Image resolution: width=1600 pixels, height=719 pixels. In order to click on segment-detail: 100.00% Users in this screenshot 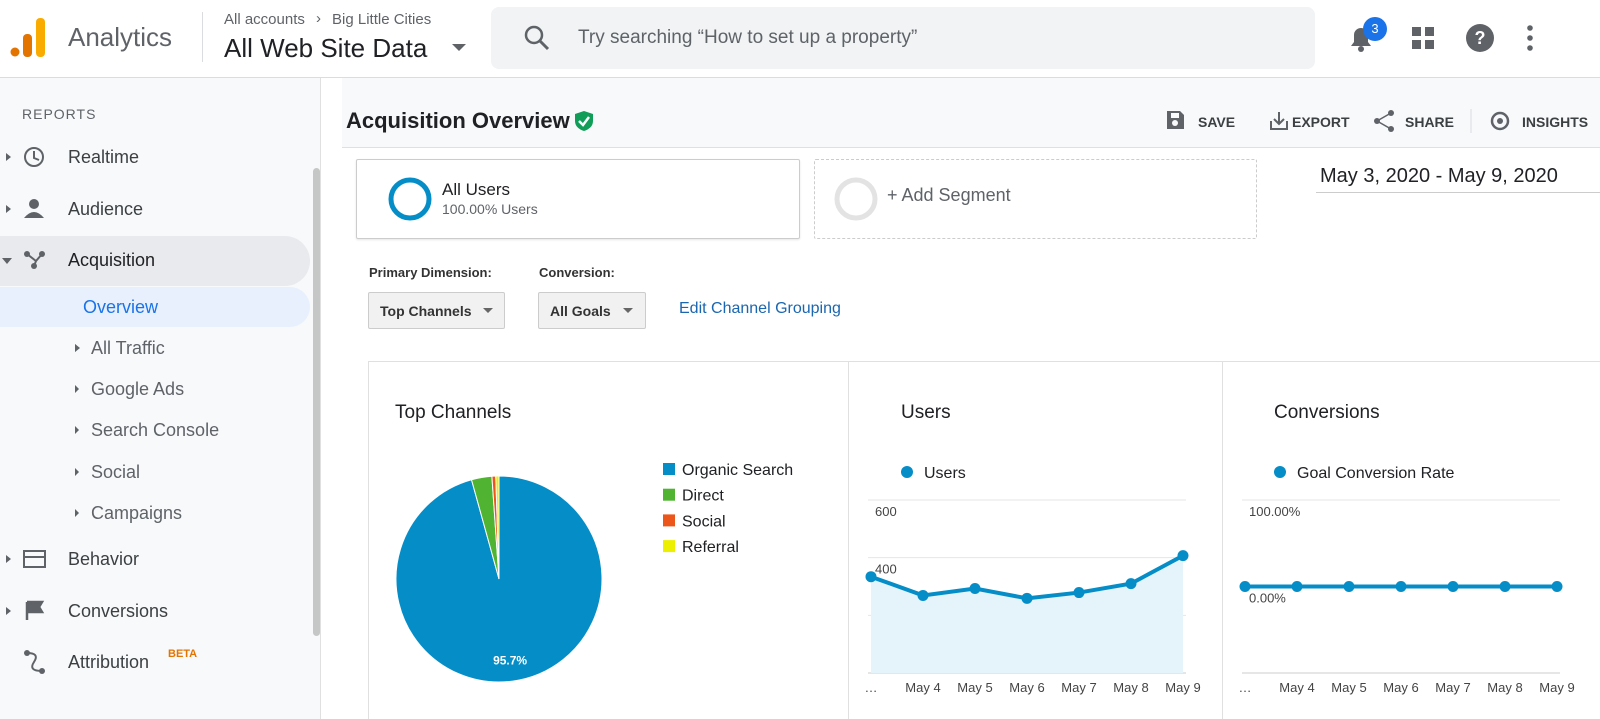, I will do `click(490, 209)`.